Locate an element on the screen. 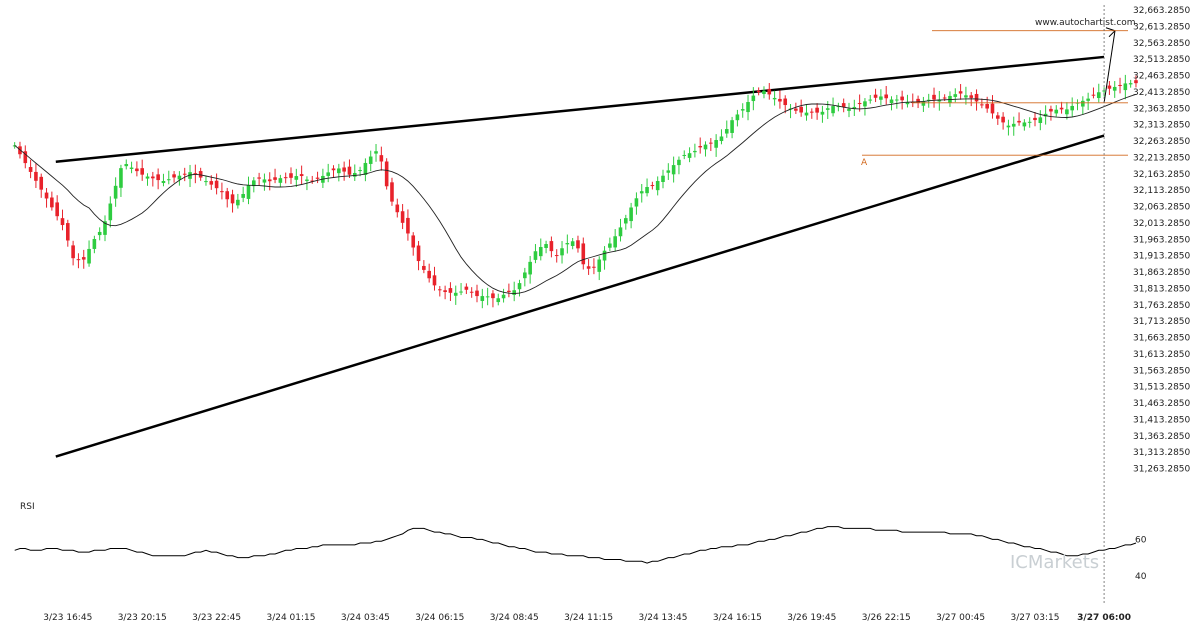  source-label: www.autochartist.com is located at coordinates (1085, 23).